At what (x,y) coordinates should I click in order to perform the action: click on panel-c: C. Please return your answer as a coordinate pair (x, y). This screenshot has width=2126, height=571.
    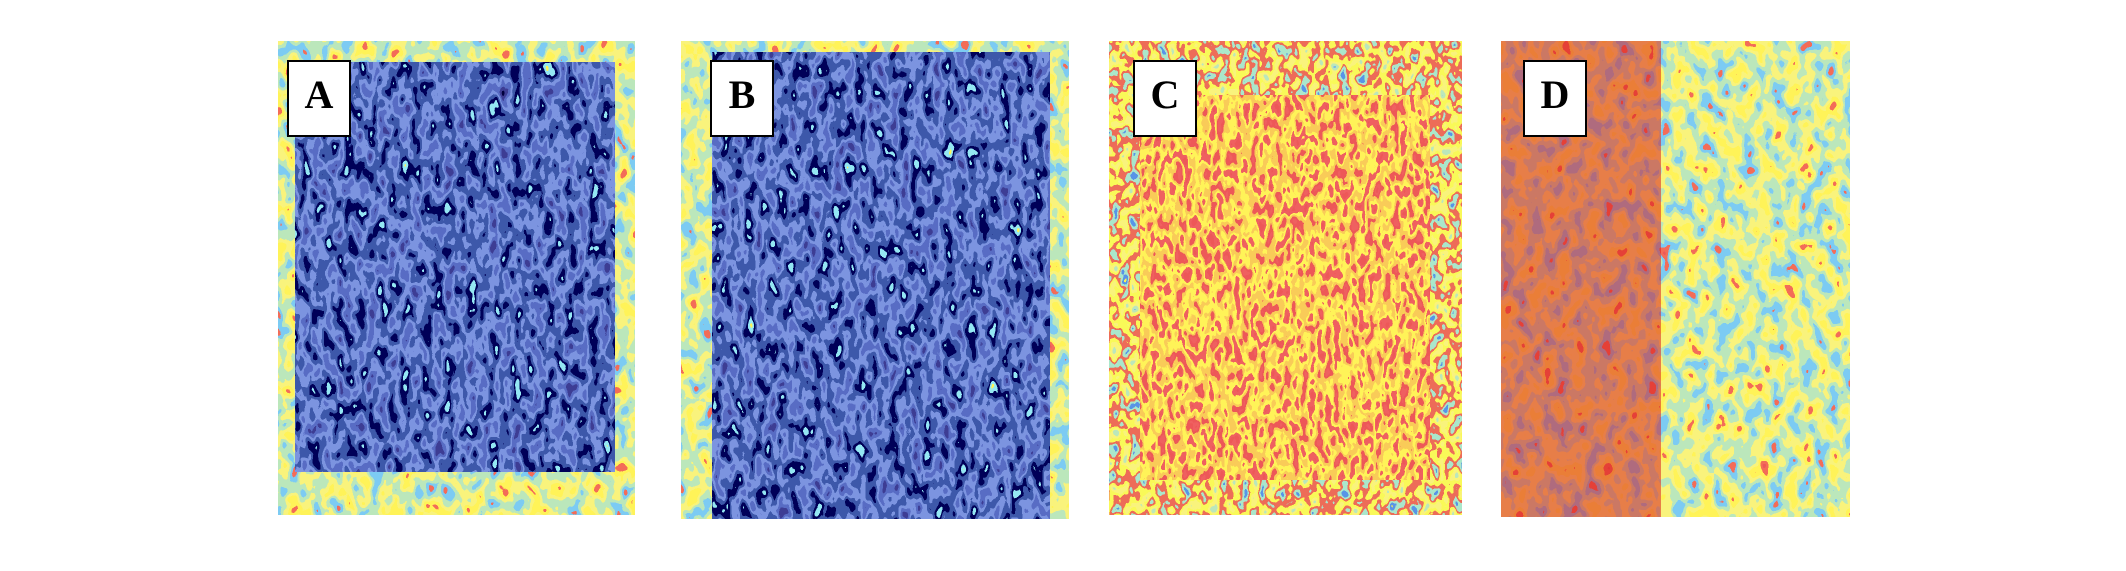
    Looking at the image, I should click on (1285, 278).